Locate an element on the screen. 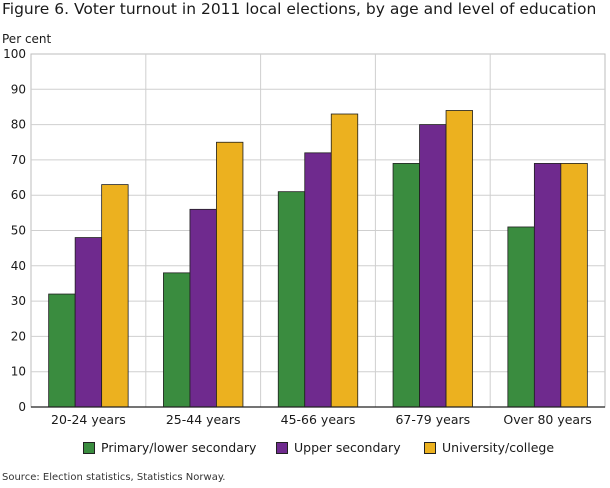  y-axis-label: Per cent is located at coordinates (27, 39).